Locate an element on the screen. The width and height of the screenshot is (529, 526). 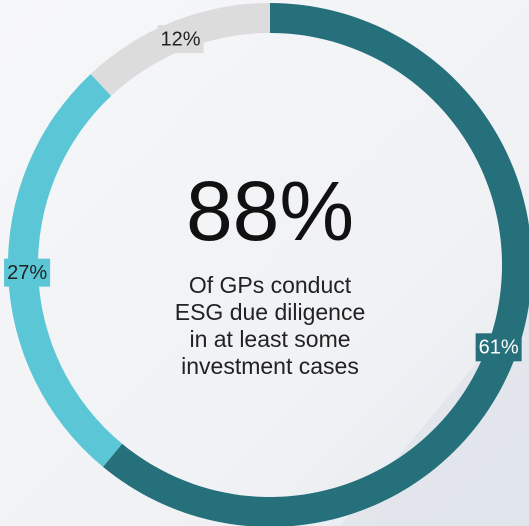
center-text: investment cases is located at coordinates (270, 366).